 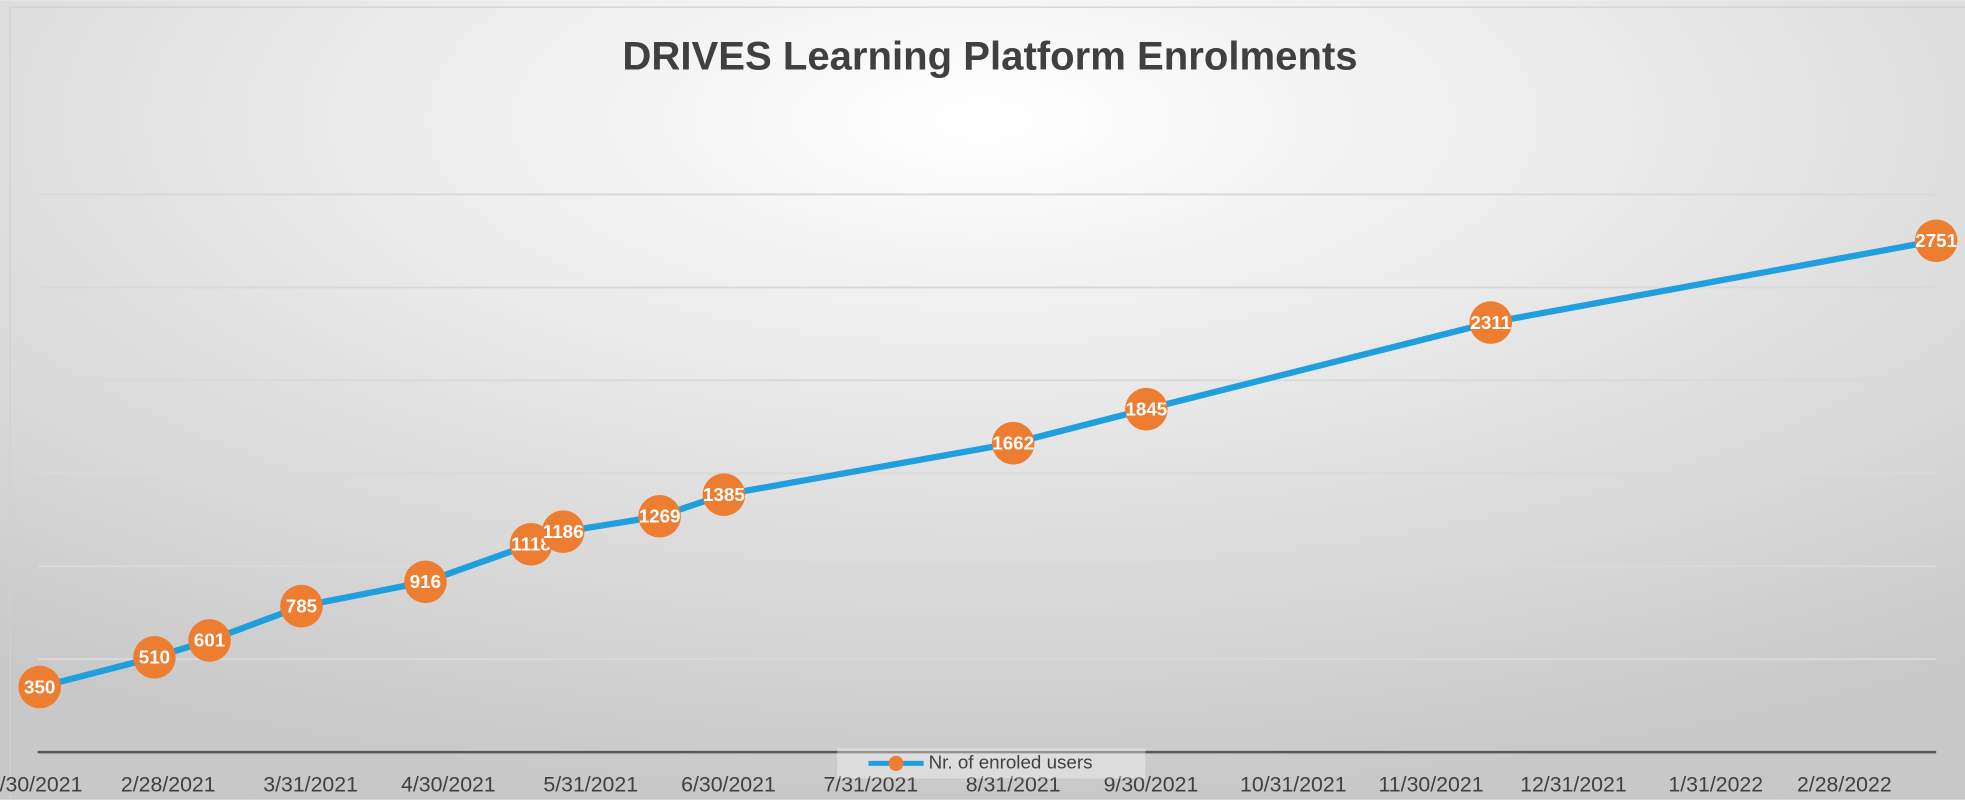 What do you see at coordinates (310, 785) in the screenshot?
I see `x-tick-label: 3/31/2021` at bounding box center [310, 785].